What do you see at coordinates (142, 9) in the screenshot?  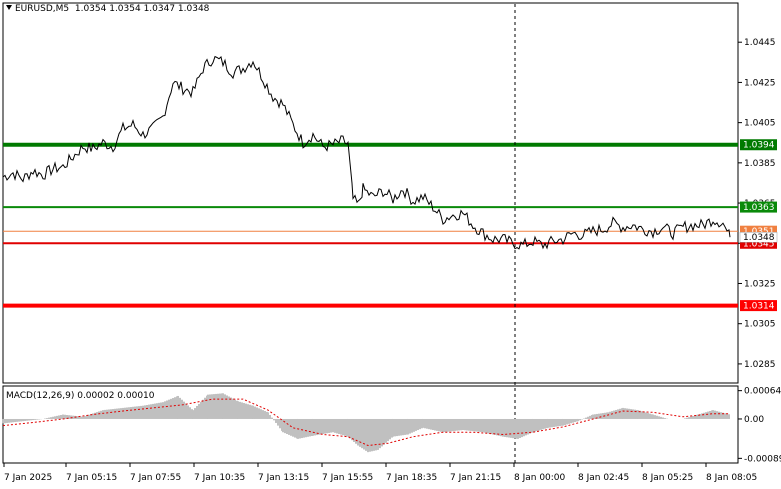 I see `ohlc-label: 1.0354 1.0354 1.0347 1.0348` at bounding box center [142, 9].